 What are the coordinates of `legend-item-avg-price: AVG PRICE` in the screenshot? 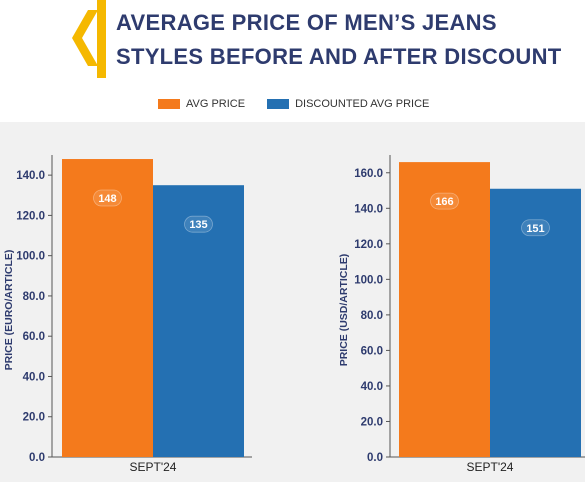 It's located at (201, 104).